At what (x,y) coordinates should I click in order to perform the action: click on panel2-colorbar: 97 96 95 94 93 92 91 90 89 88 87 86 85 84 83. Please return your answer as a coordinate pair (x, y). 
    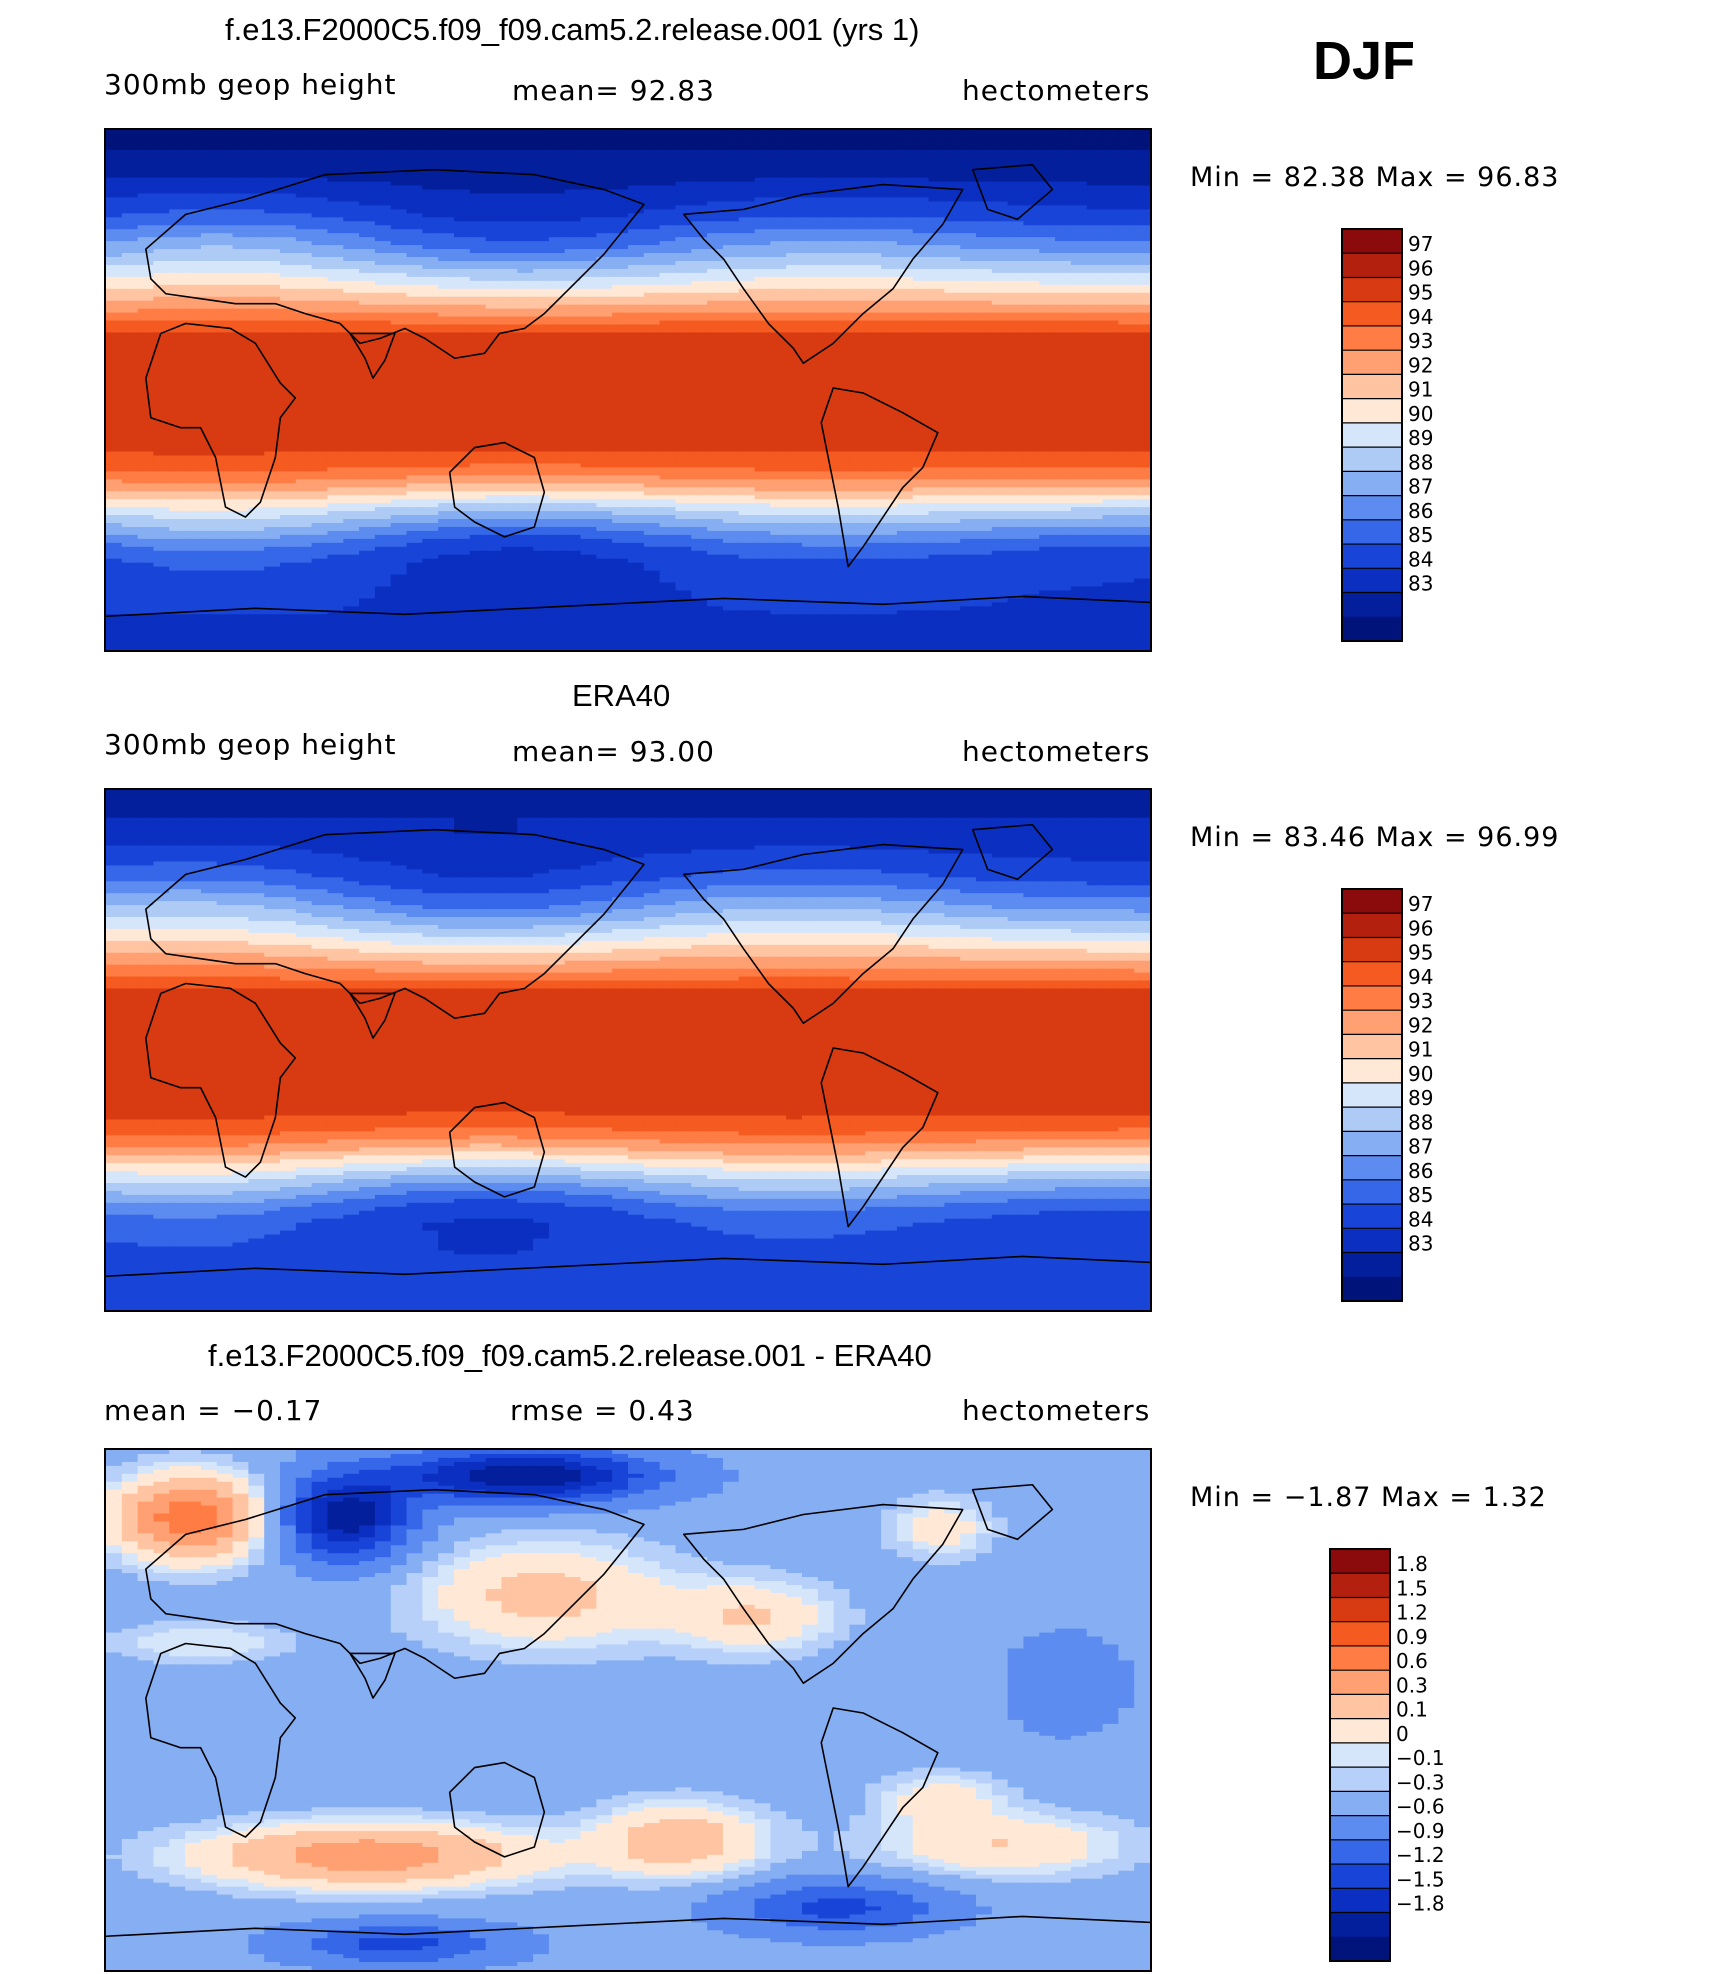
    Looking at the image, I should click on (1400, 1095).